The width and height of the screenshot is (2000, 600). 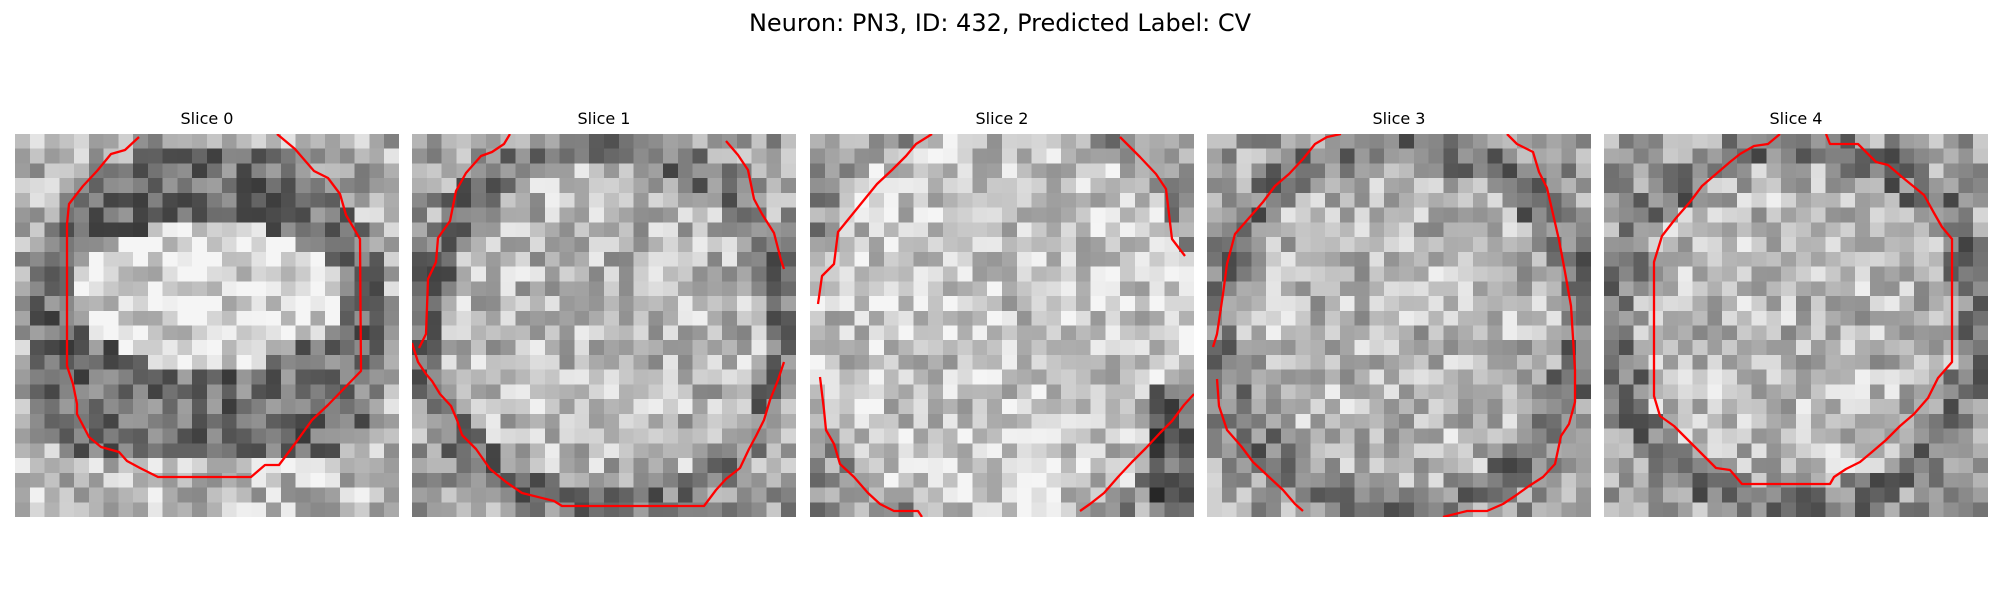 I want to click on slice-panel-2: Slice 2, so click(x=1002, y=313).